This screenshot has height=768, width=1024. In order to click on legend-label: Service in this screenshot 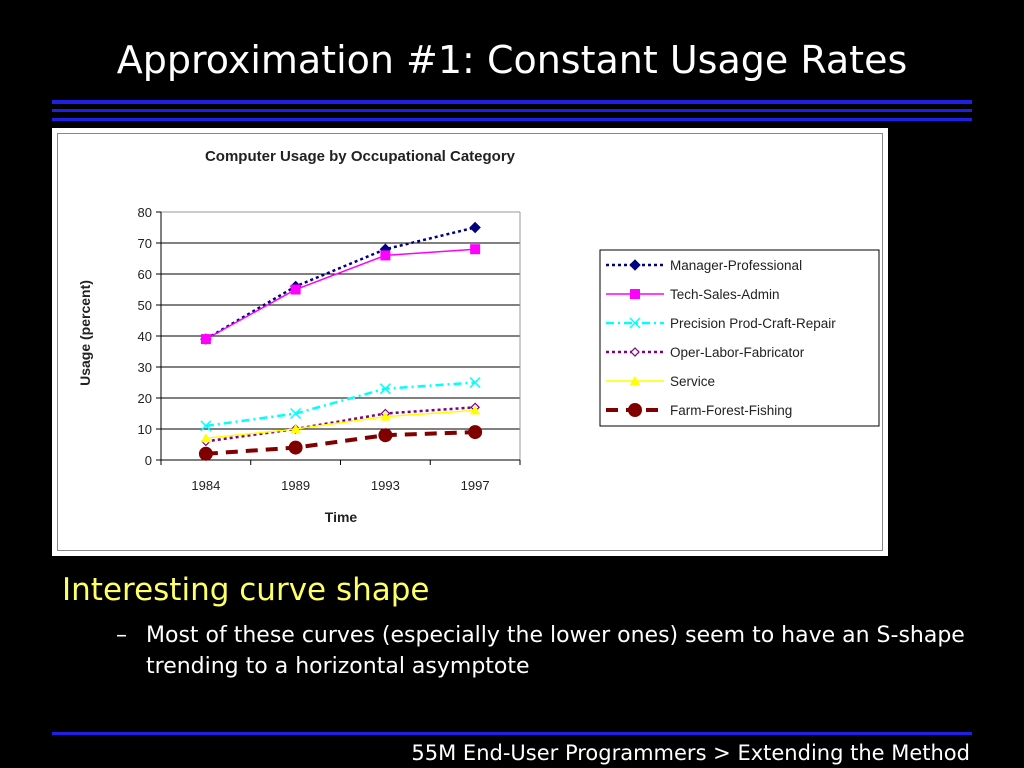, I will do `click(692, 381)`.